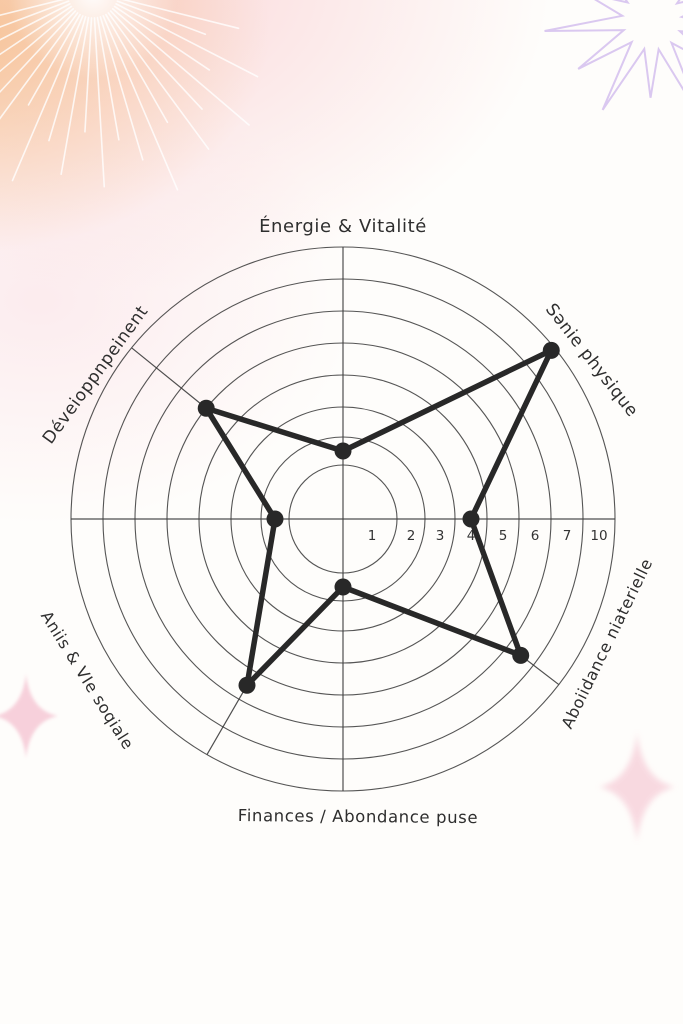 The image size is (683, 1024). I want to click on axis-label-energie-vitalite: Énergie & Vitalité, so click(343, 226).